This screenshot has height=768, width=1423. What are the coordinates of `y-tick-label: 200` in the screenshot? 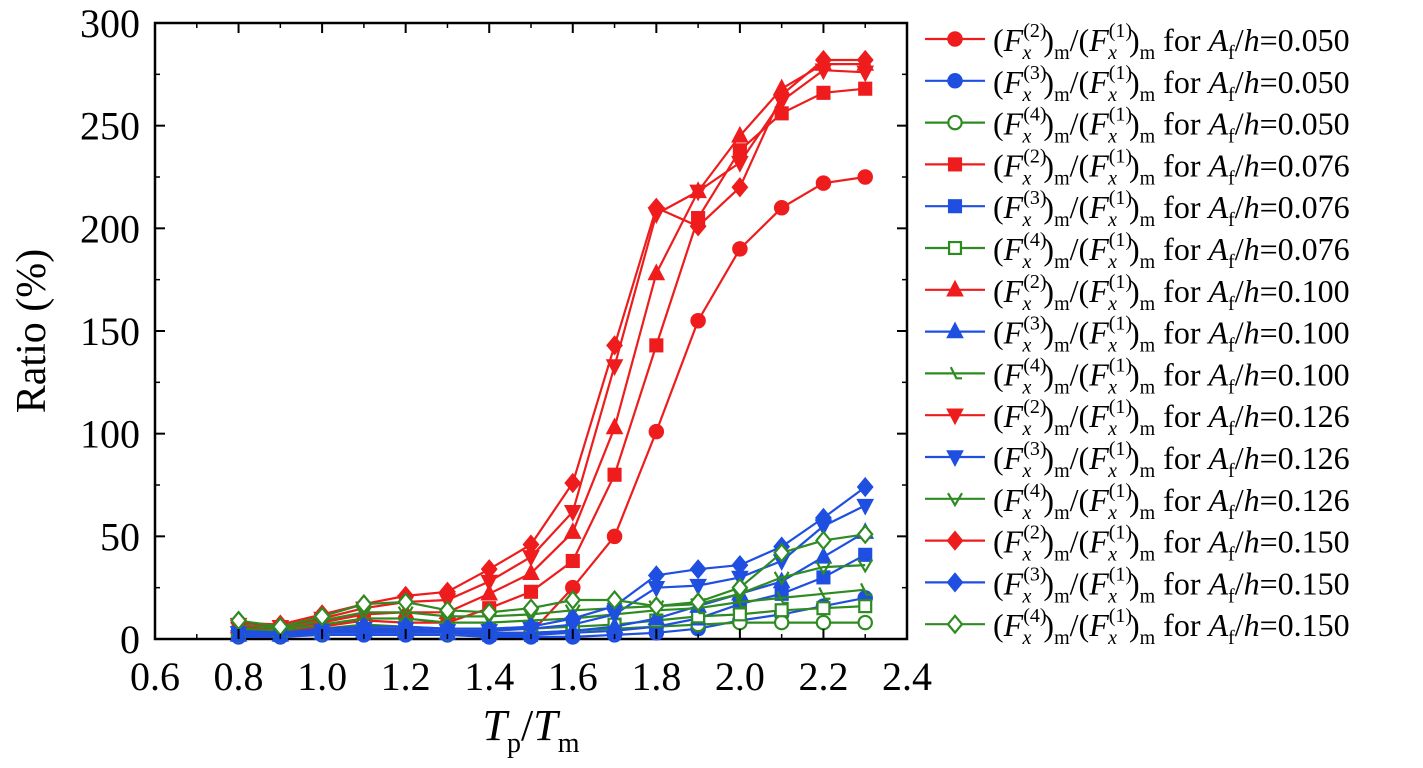 It's located at (110, 228).